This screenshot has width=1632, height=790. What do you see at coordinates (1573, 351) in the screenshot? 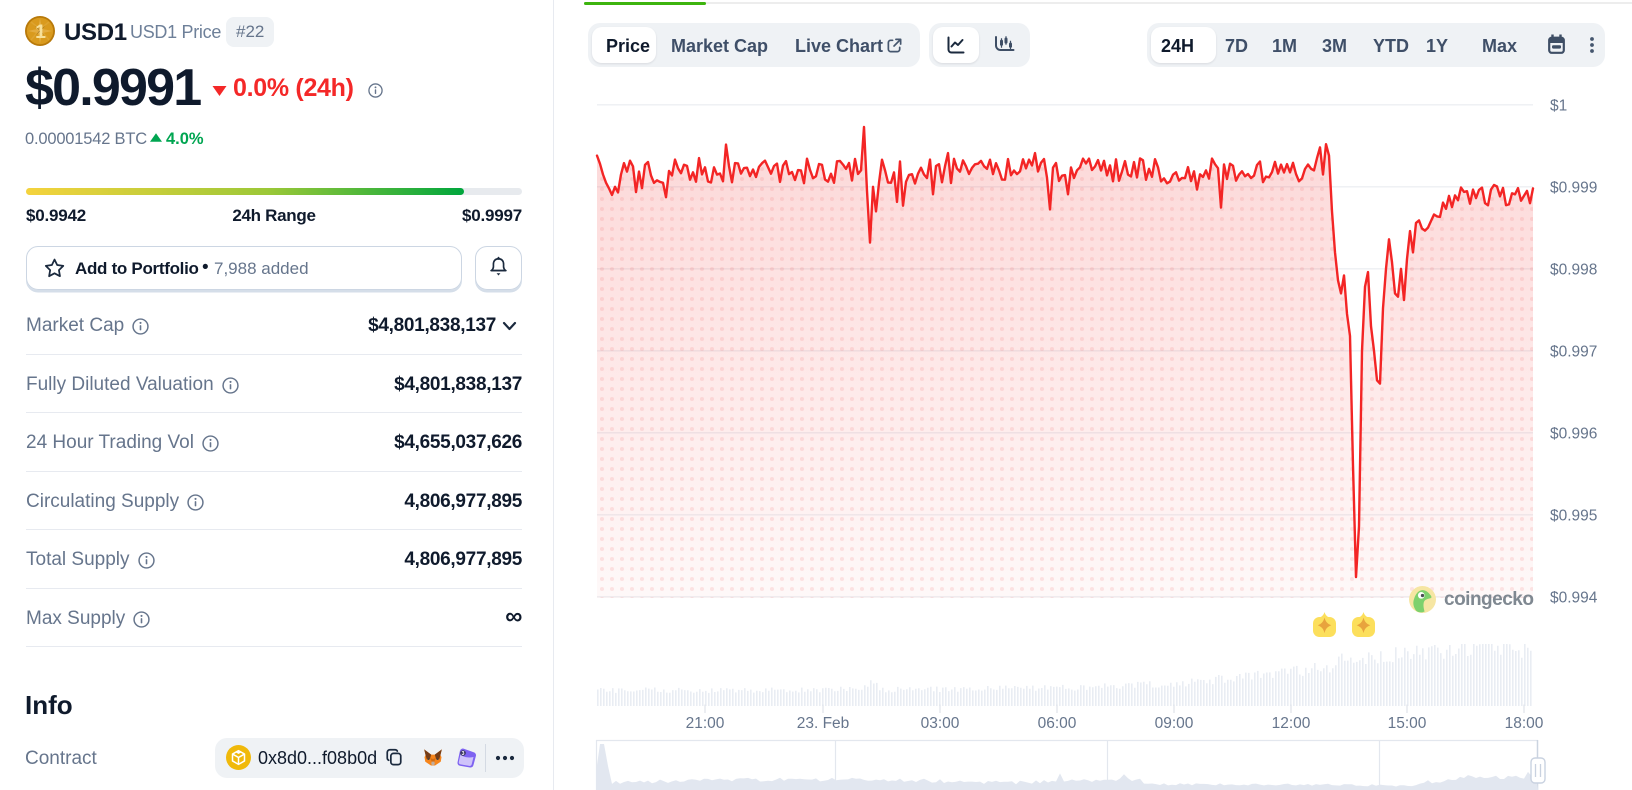
I see `svg-text: $0.997` at bounding box center [1573, 351].